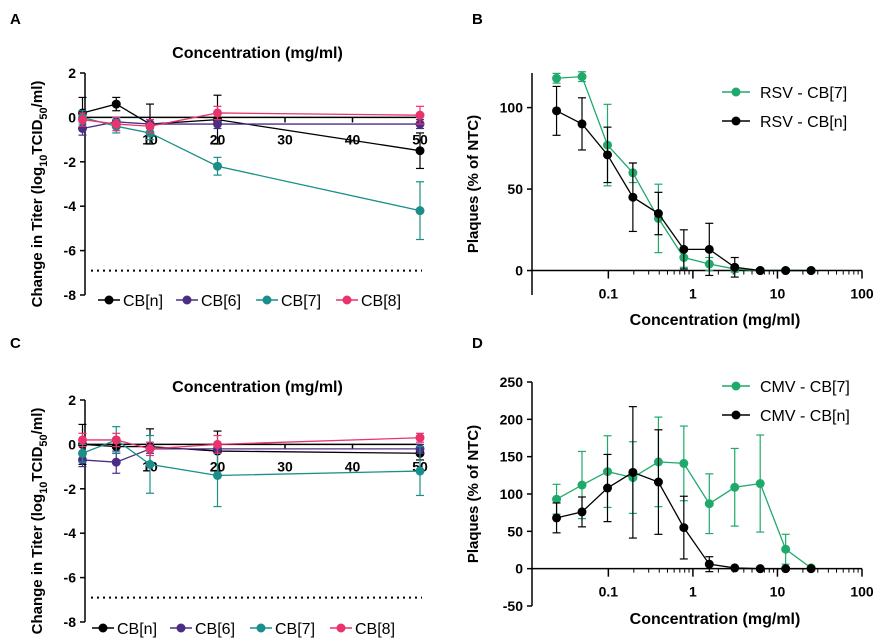  I want to click on legend-item: CMV - CB[n], so click(786, 416).